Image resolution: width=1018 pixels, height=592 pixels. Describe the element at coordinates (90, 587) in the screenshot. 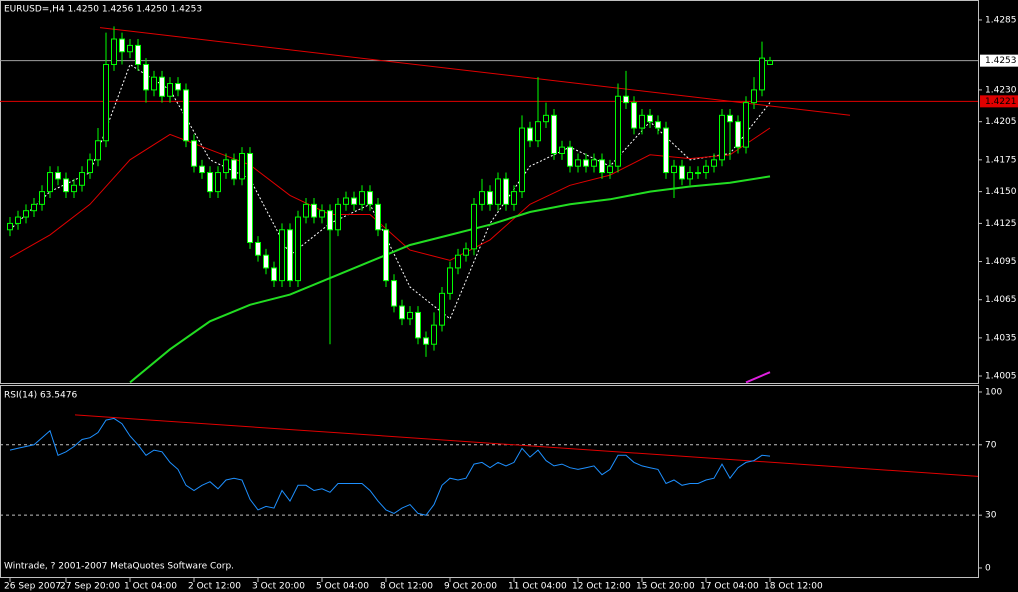

I see `x-tick-label: 27 Sep 20:00` at that location.